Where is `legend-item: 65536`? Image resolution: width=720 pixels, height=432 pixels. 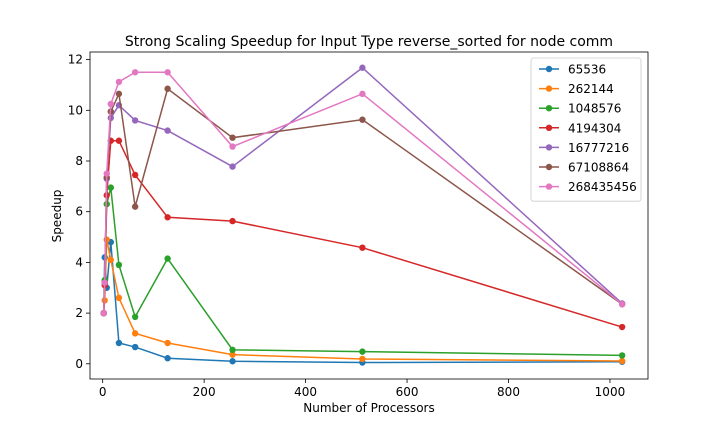 legend-item: 65536 is located at coordinates (572, 70).